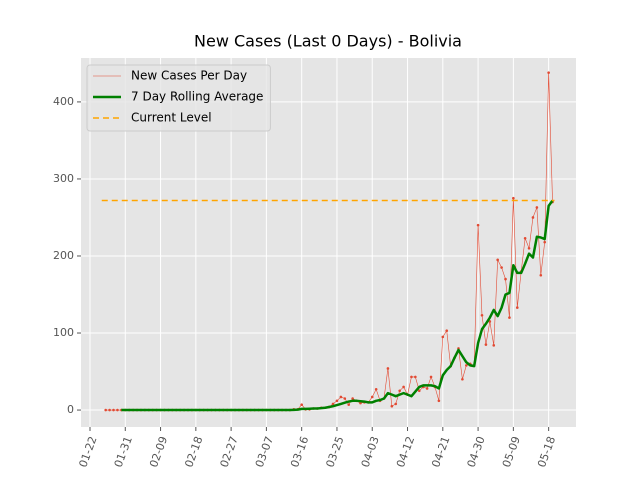  I want to click on x-tick-label: 04-12, so click(405, 452).